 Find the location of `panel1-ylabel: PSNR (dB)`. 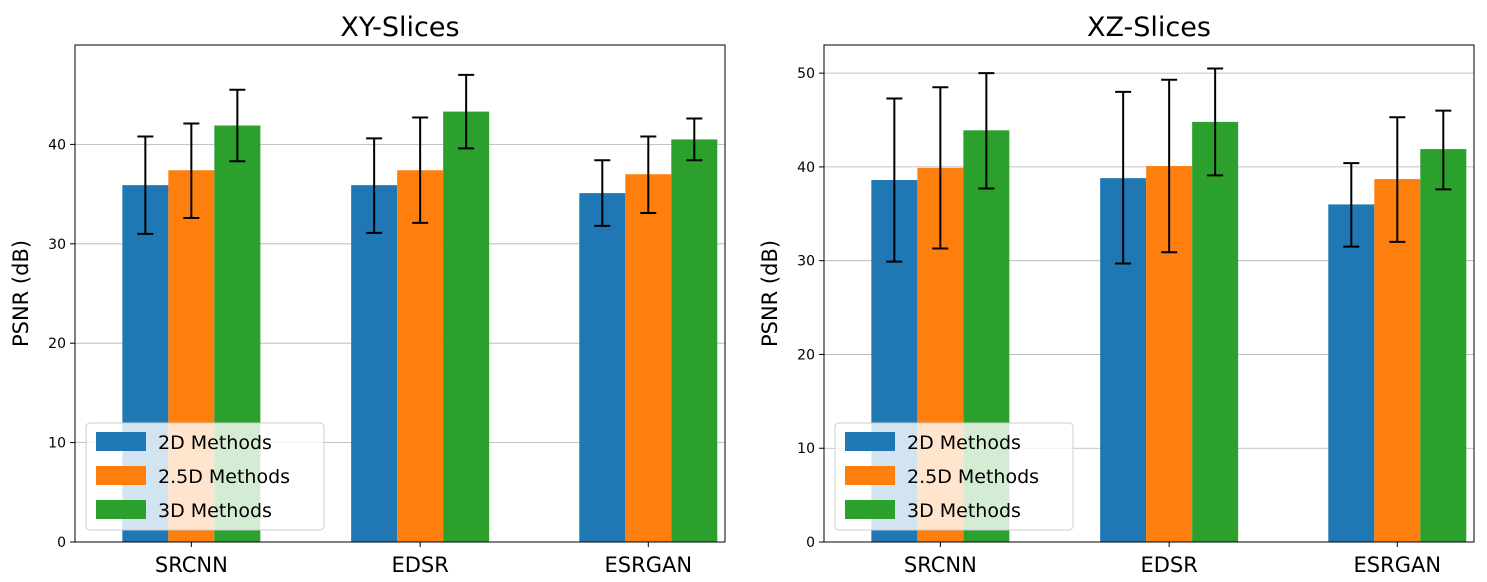

panel1-ylabel: PSNR (dB) is located at coordinates (21, 293).